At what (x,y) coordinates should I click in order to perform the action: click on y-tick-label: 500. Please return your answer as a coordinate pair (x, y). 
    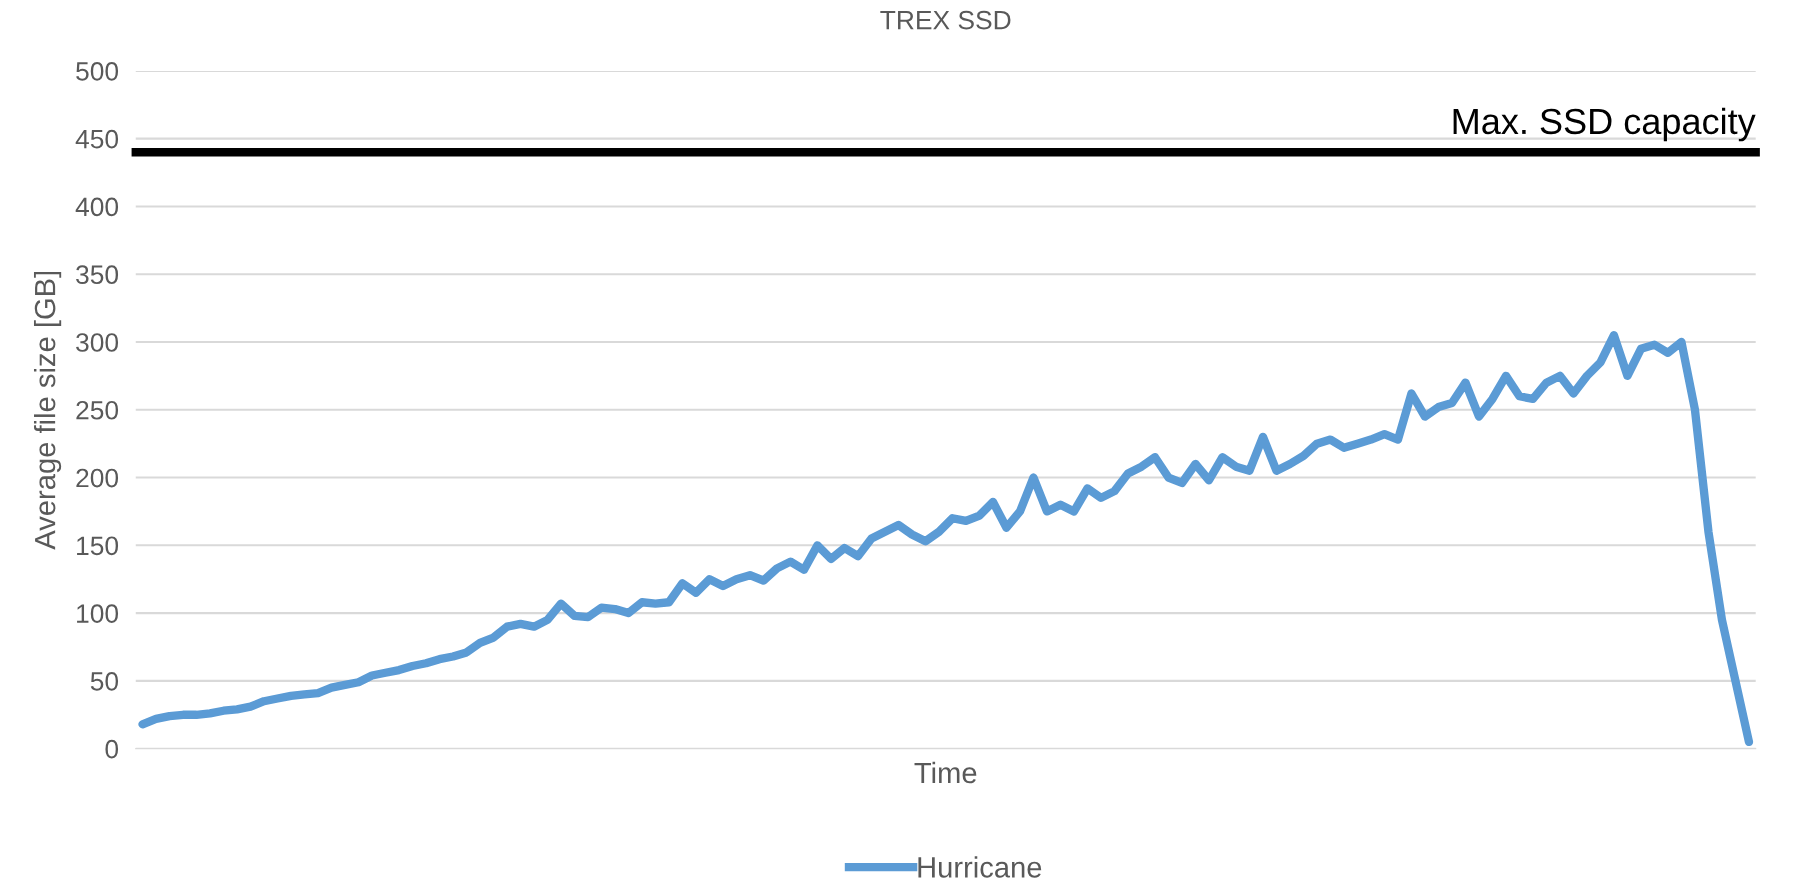
    Looking at the image, I should click on (97, 71).